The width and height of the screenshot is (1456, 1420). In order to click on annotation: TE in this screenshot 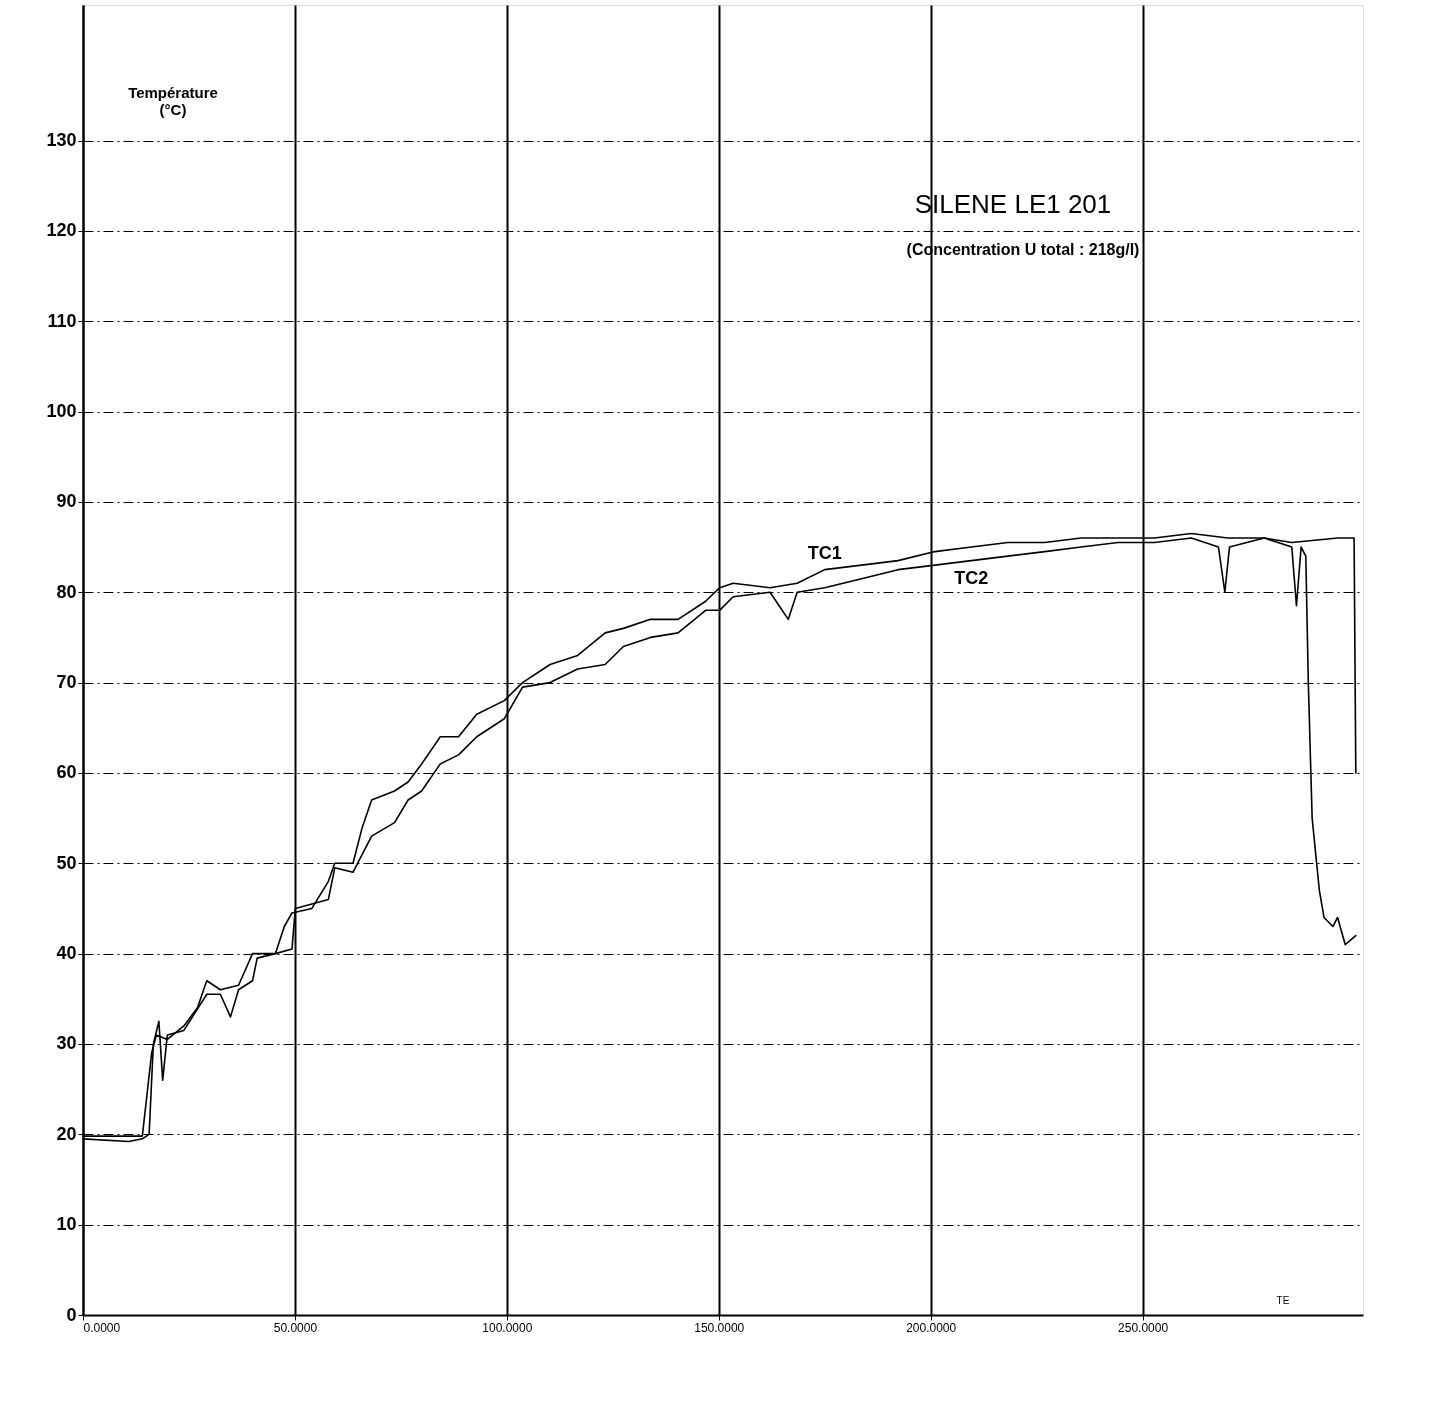, I will do `click(1283, 1300)`.